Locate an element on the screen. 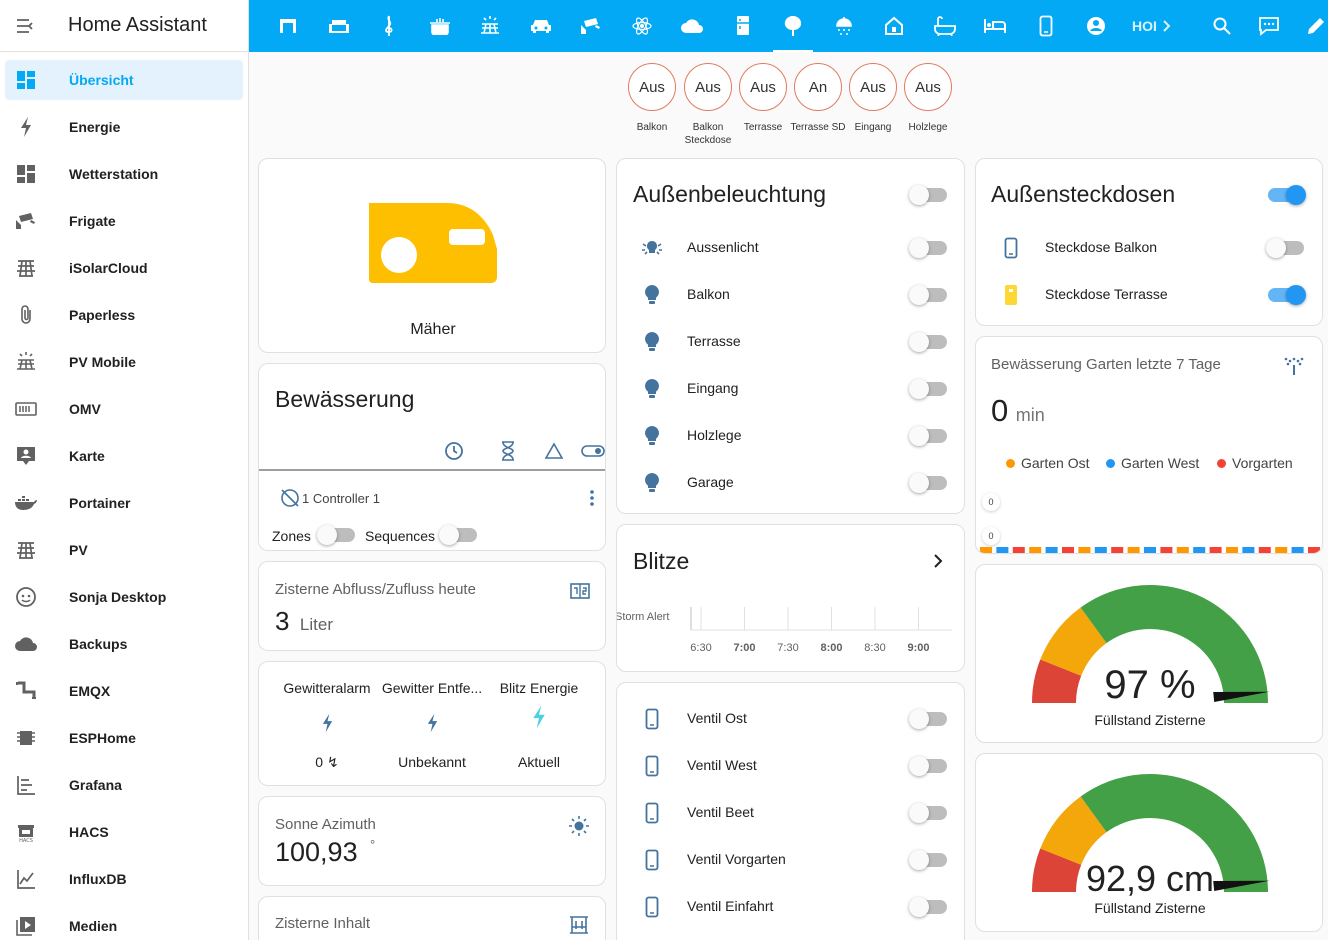 The height and width of the screenshot is (940, 1328). zisterne-abfluss-card: Zisterne Abfluss/Zufluss heute 3 Liter is located at coordinates (432, 606).